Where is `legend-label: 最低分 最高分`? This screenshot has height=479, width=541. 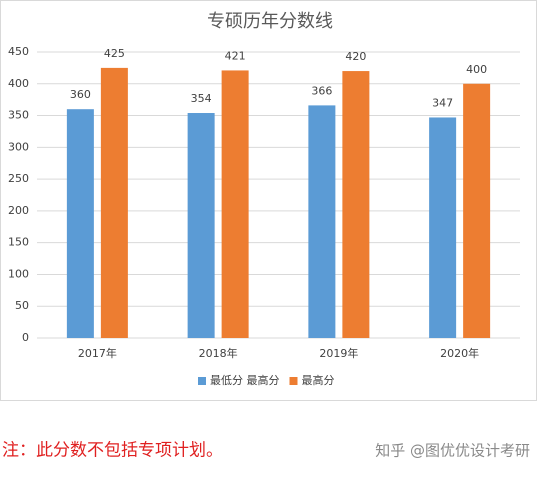 legend-label: 最低分 最高分 is located at coordinates (245, 380).